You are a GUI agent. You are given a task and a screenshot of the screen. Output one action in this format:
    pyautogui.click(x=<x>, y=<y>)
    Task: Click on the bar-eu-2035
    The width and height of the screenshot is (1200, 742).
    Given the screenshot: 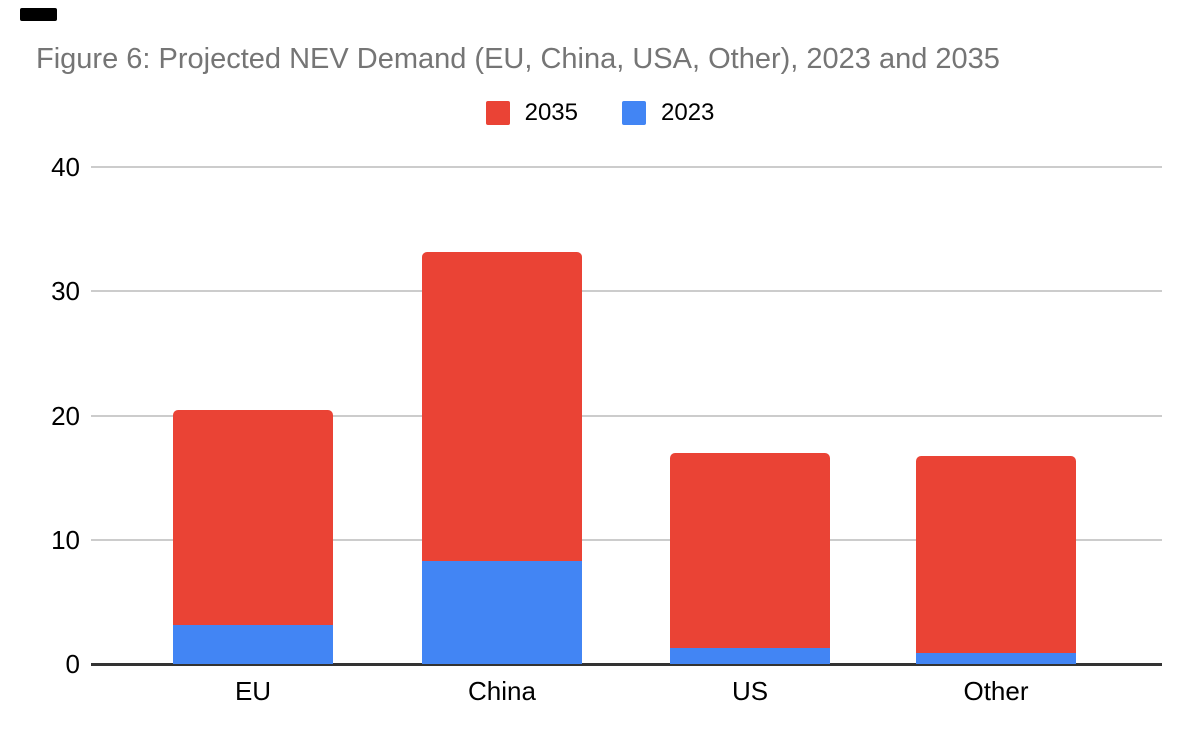 What is the action you would take?
    pyautogui.click(x=253, y=517)
    